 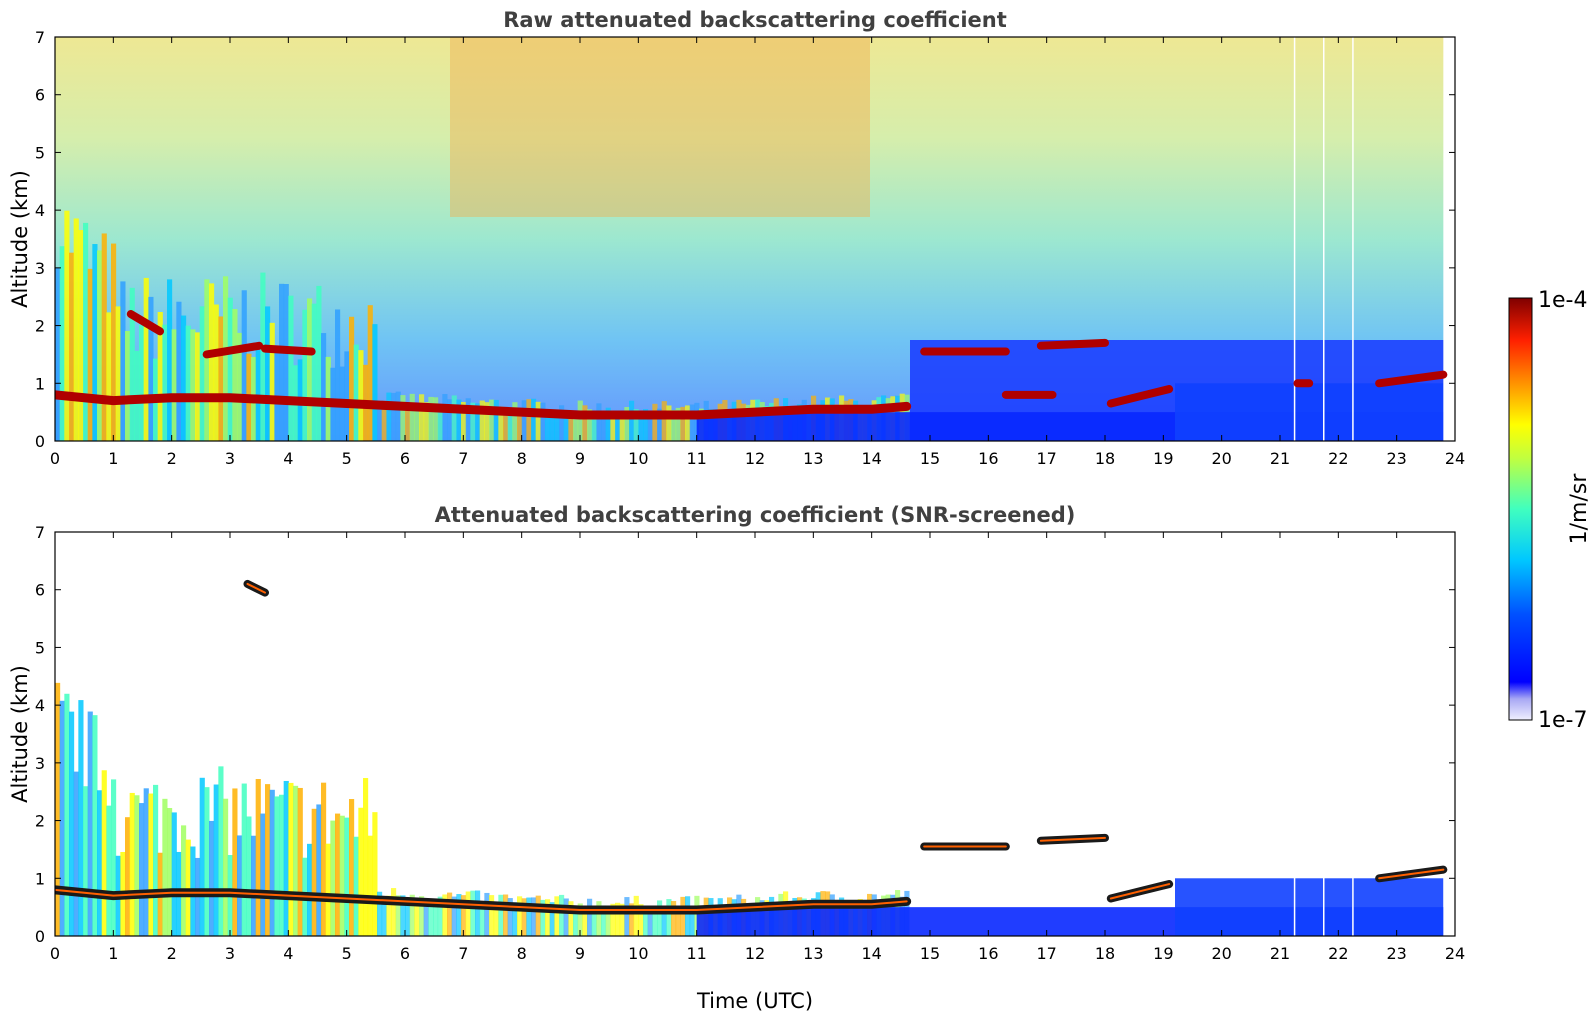 I want to click on colorbar-unit-label: 1/m/sr, so click(x=1579, y=509).